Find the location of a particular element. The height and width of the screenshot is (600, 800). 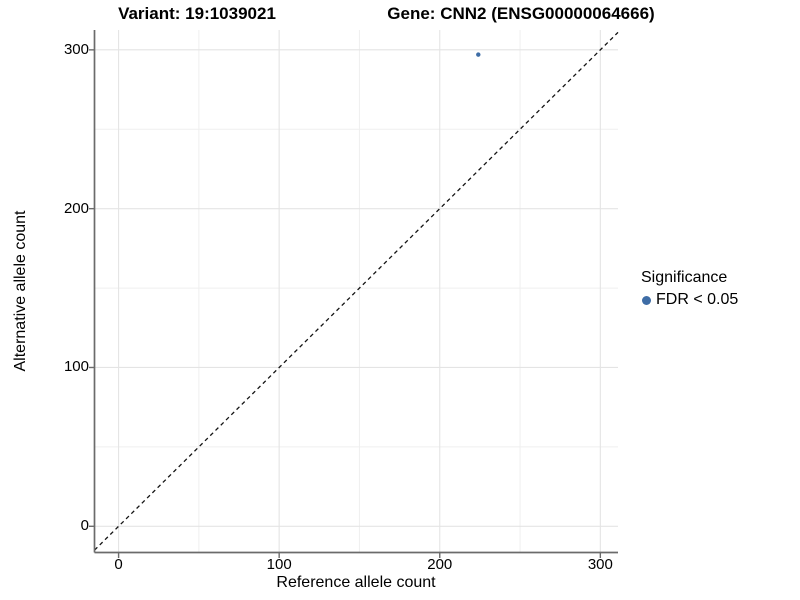

data-point is located at coordinates (478, 54).